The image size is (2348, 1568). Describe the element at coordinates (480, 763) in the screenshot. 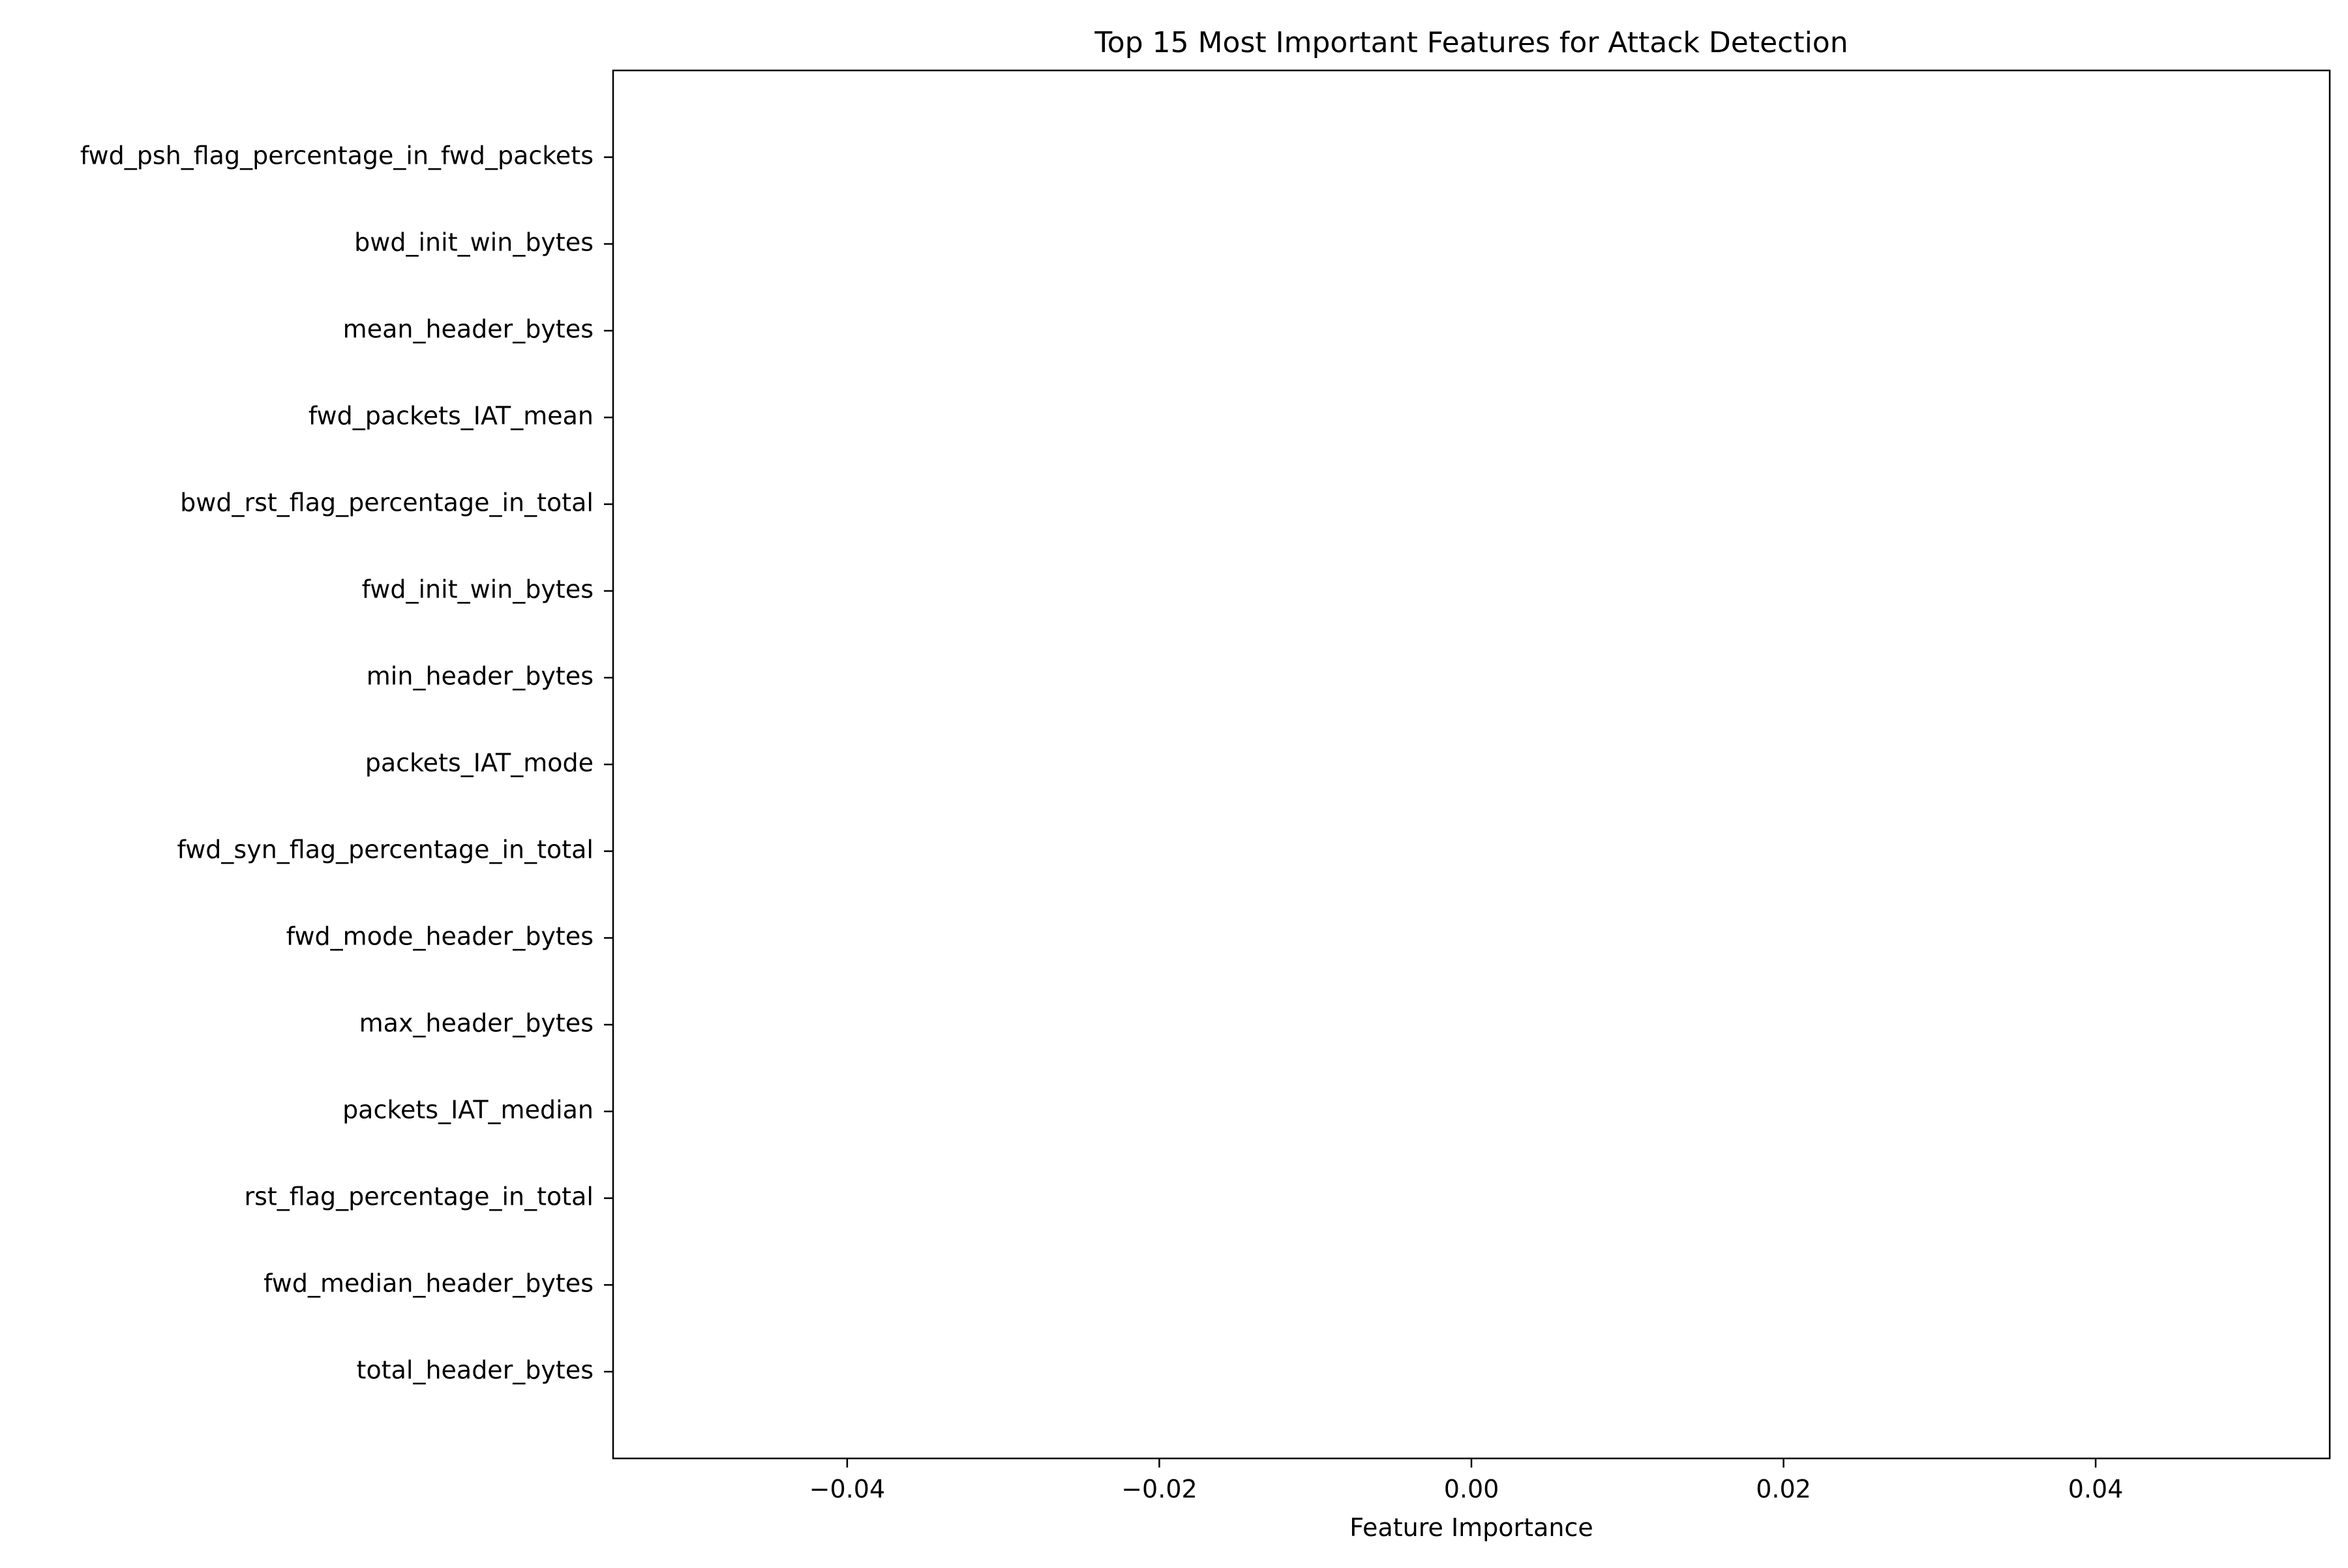

I see `y-tick-label: packets_IAT_mode` at that location.